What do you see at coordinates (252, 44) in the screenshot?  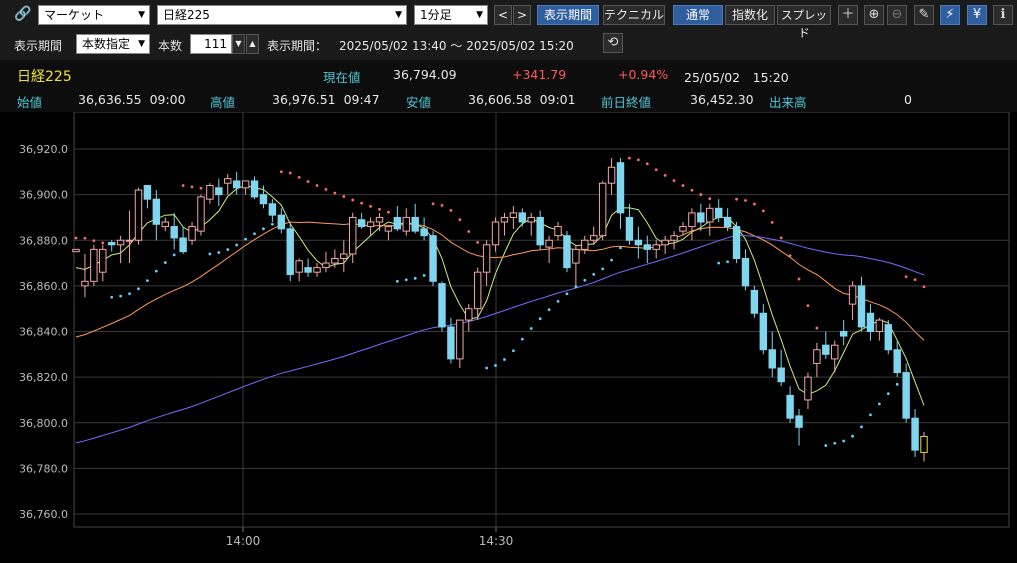 I see `count-up-button: ▲` at bounding box center [252, 44].